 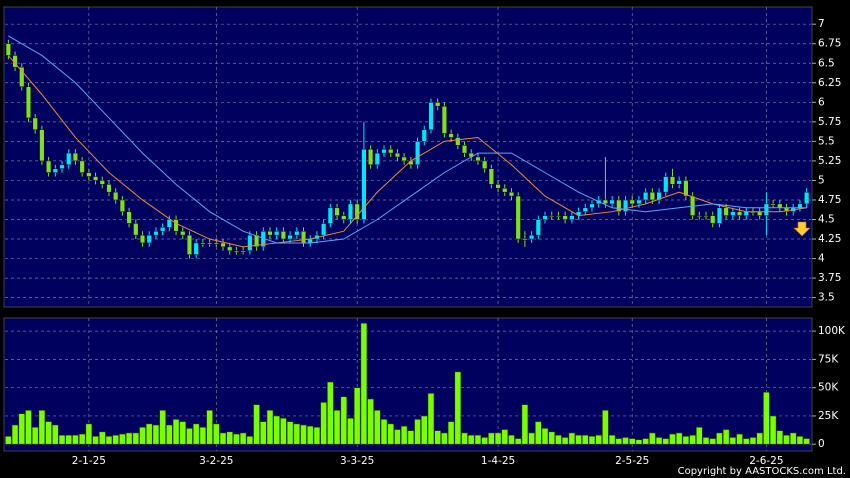 I want to click on y-tick-label: 3.5, so click(x=826, y=298).